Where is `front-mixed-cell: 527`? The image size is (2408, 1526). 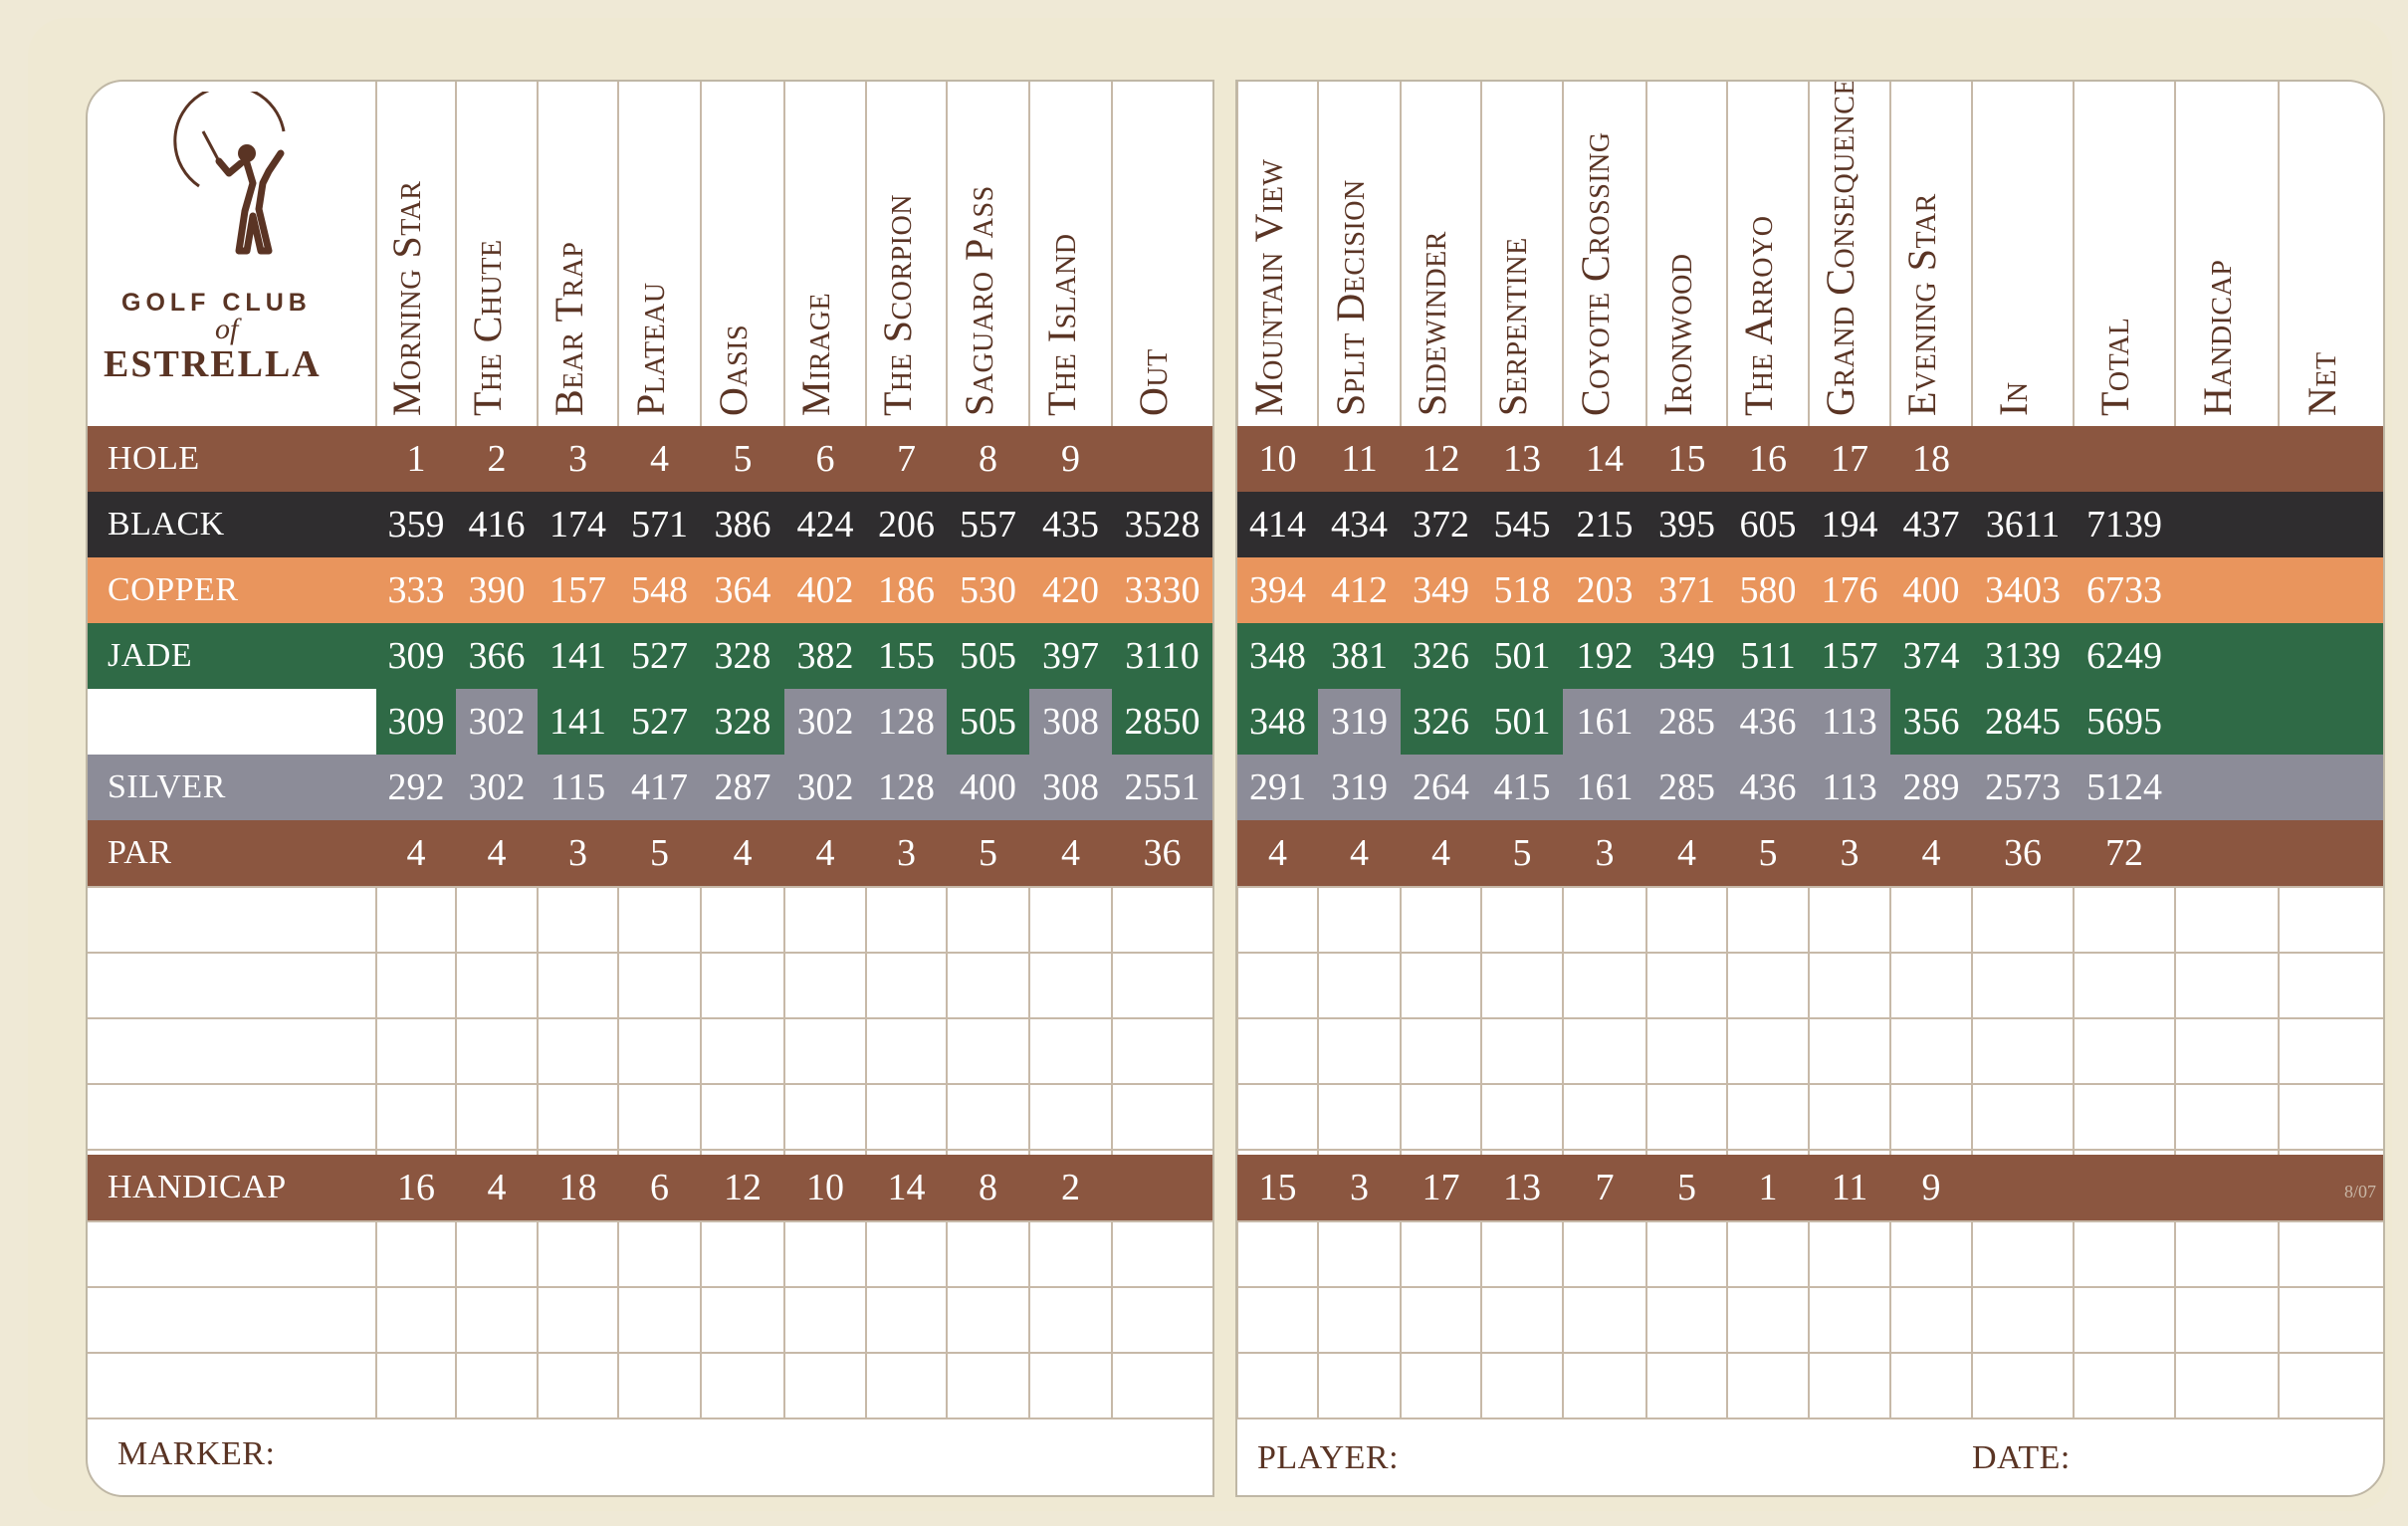
front-mixed-cell: 527 is located at coordinates (659, 722).